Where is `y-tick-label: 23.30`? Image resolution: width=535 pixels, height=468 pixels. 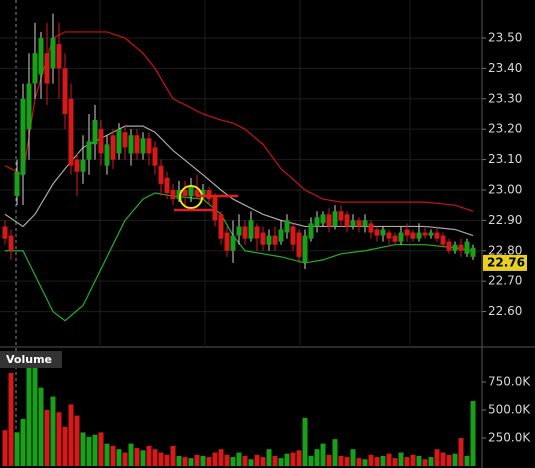 y-tick-label: 23.30 is located at coordinates (505, 98).